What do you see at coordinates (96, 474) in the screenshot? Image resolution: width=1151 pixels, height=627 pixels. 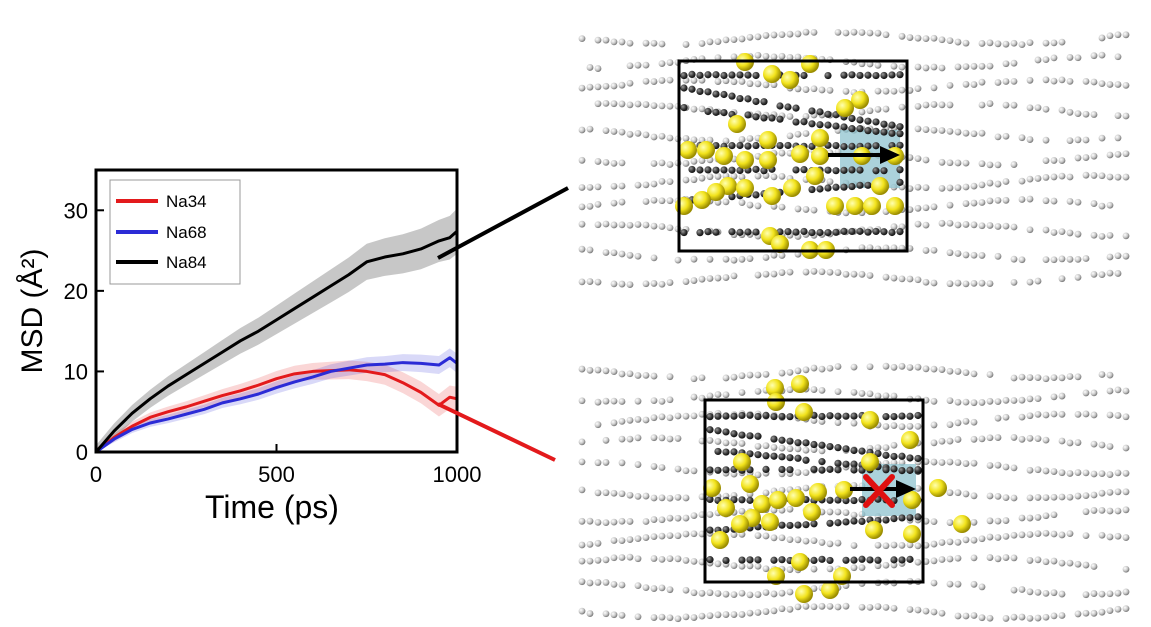 I see `x-tick-label: 0` at bounding box center [96, 474].